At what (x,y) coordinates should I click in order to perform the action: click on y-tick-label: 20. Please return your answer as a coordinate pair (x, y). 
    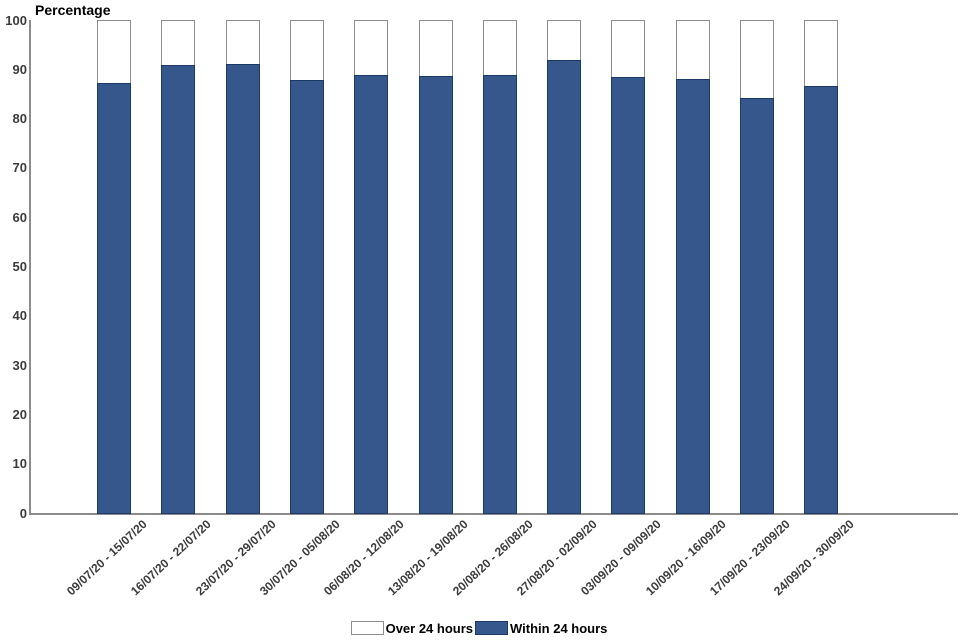
    Looking at the image, I should click on (19, 414).